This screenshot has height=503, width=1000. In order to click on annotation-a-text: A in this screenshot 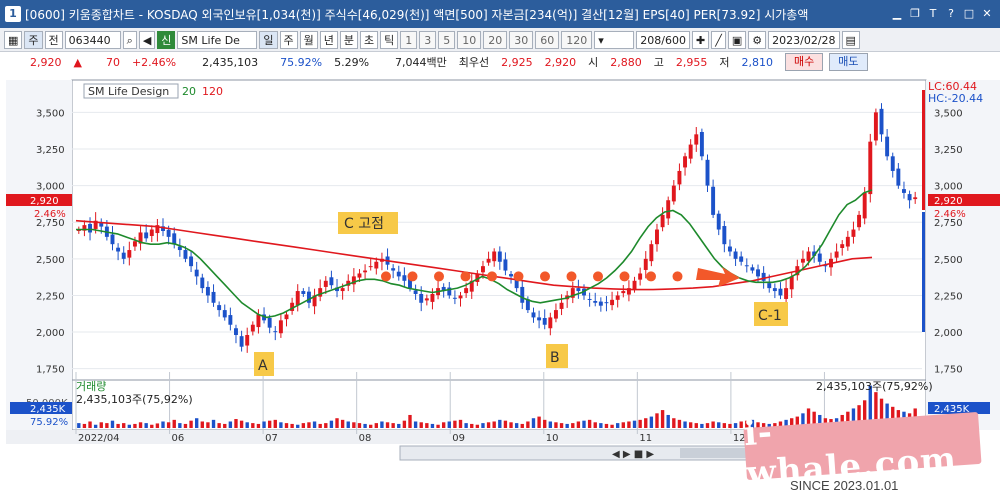, I will do `click(263, 366)`.